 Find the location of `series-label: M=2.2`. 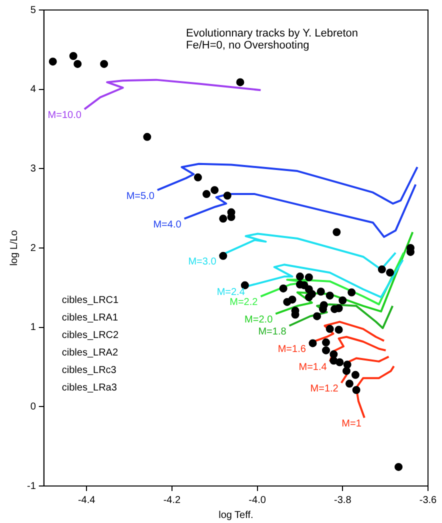

series-label: M=2.2 is located at coordinates (244, 302).